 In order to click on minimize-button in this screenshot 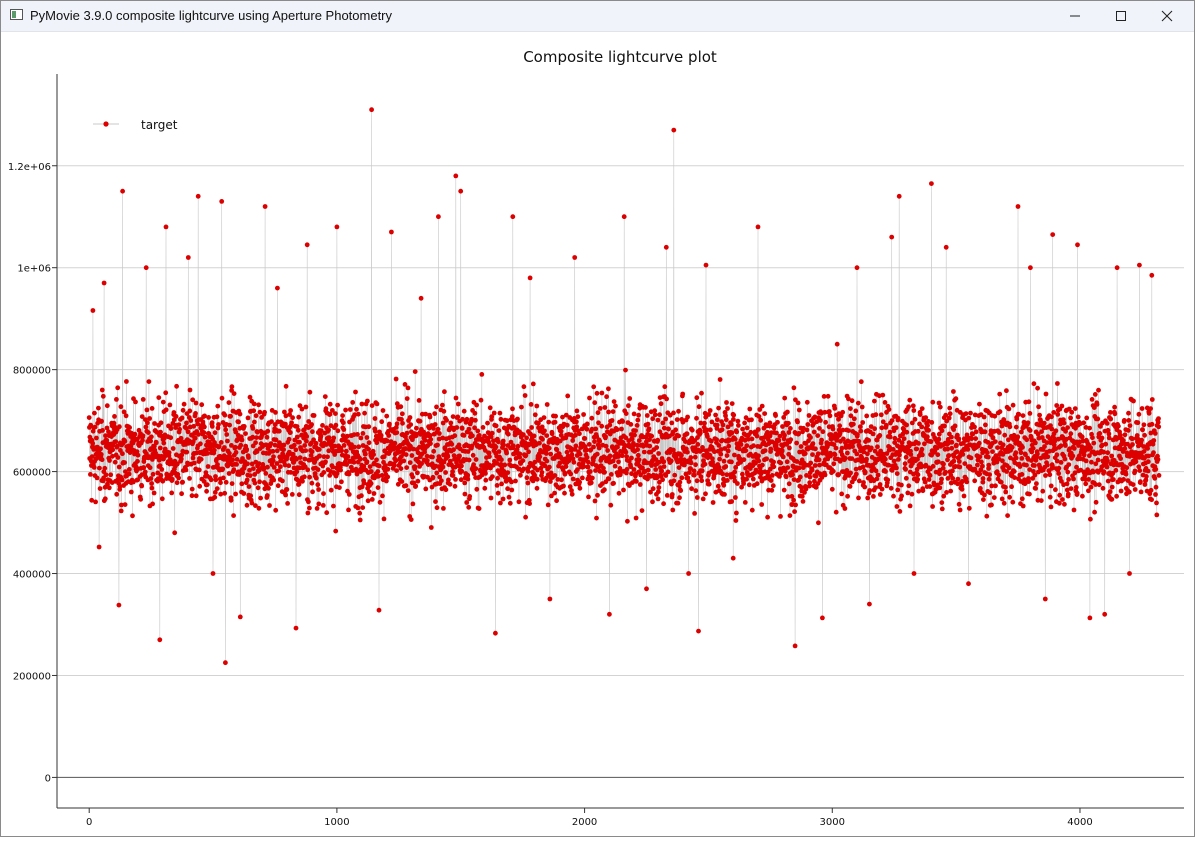, I will do `click(1075, 16)`.